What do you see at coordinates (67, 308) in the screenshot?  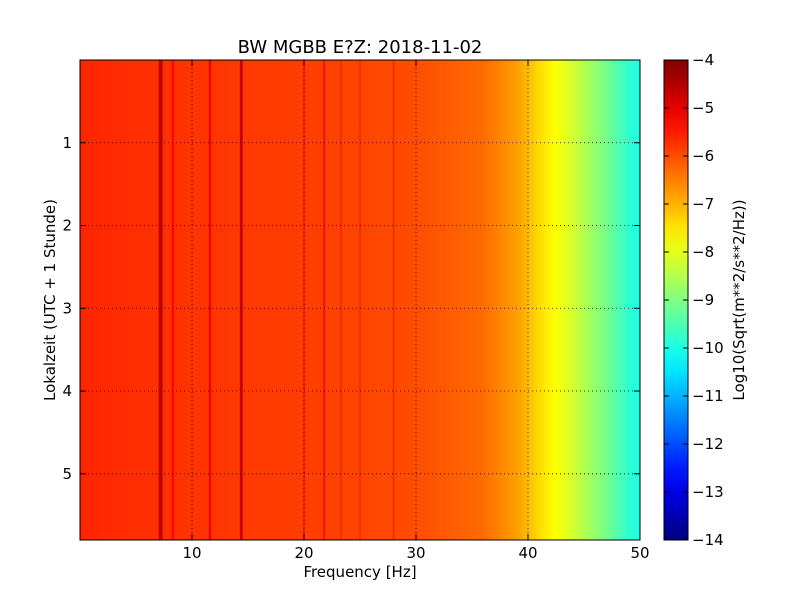 I see `y-tick-label: 3` at bounding box center [67, 308].